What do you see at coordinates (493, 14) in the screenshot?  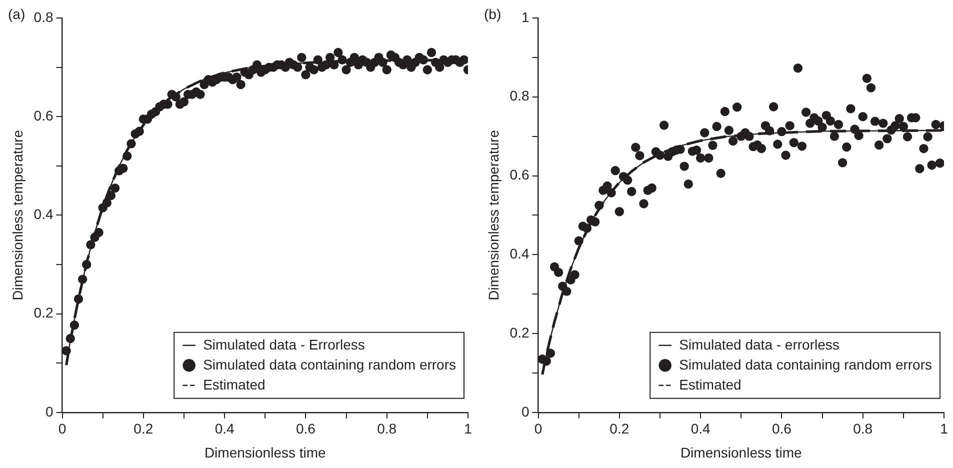 I see `chart-title: (b)` at bounding box center [493, 14].